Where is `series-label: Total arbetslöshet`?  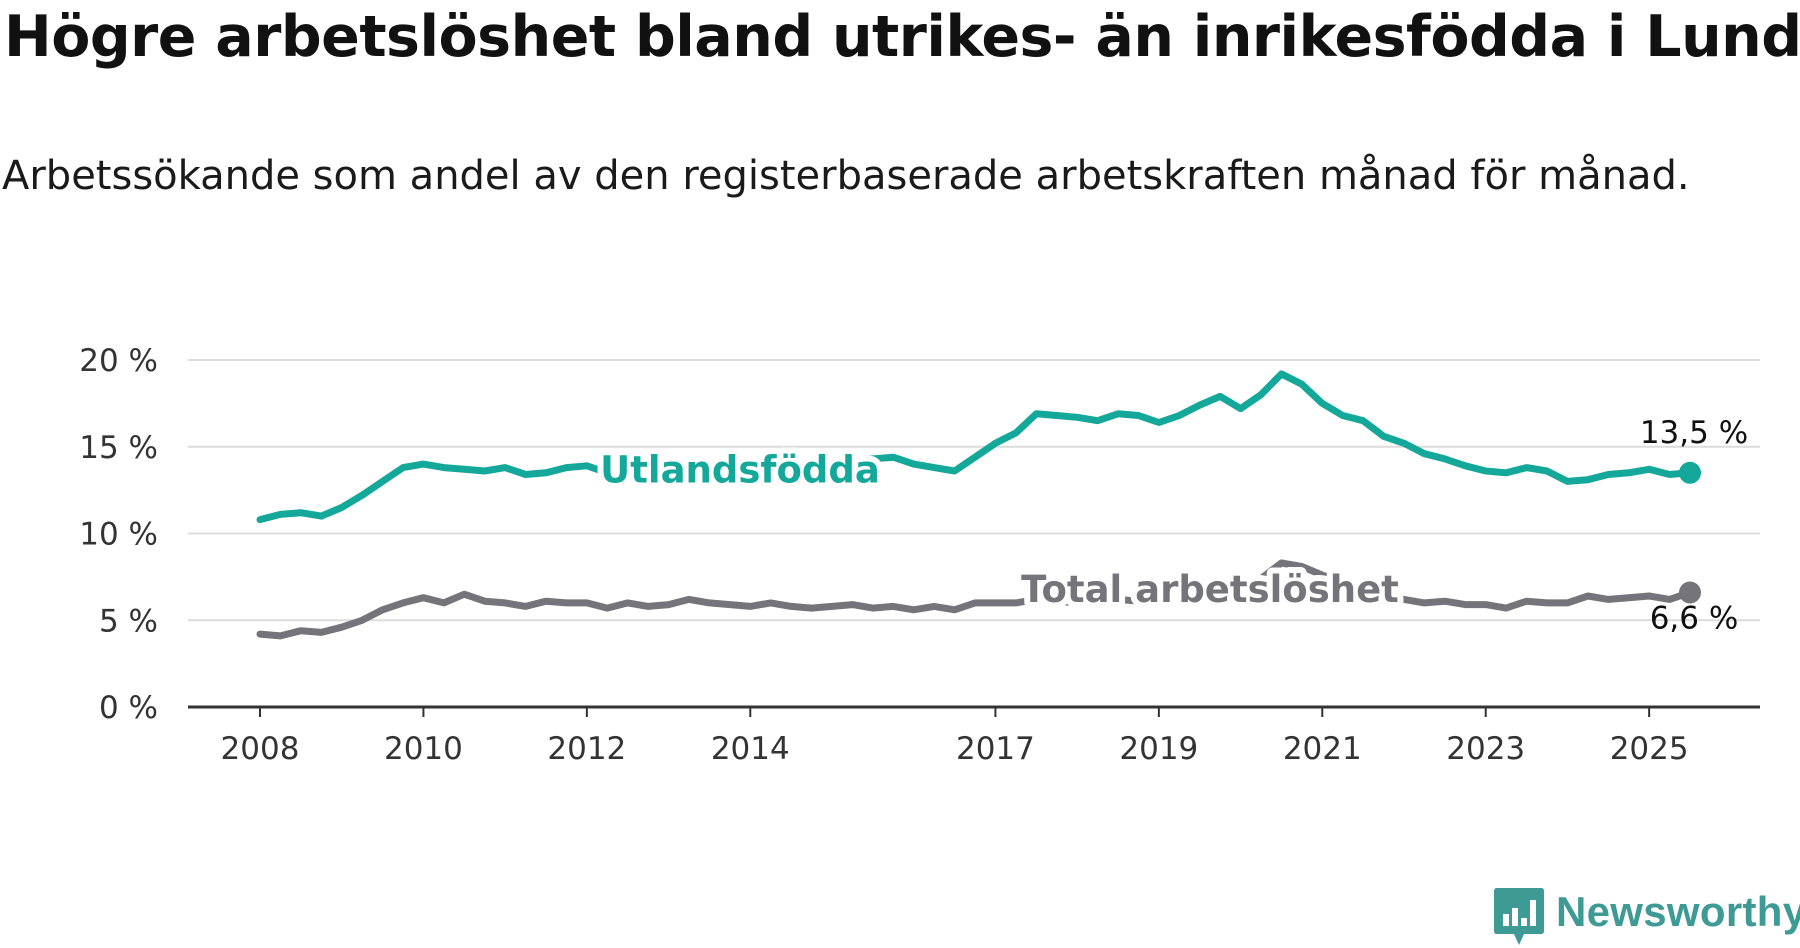 series-label: Total arbetslöshet is located at coordinates (1210, 589).